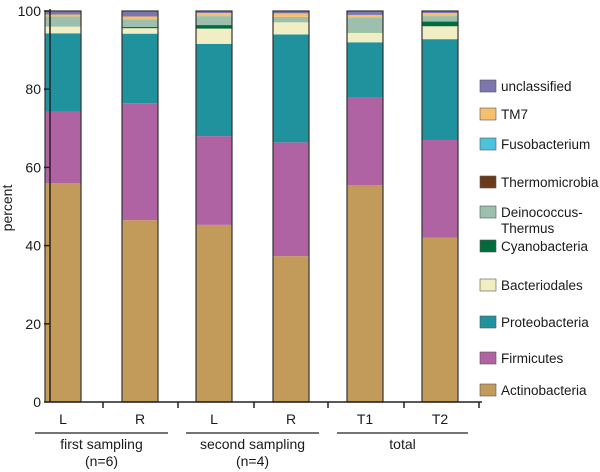 The height and width of the screenshot is (472, 600). Describe the element at coordinates (440, 419) in the screenshot. I see `x-tick-label-5: T2` at that location.